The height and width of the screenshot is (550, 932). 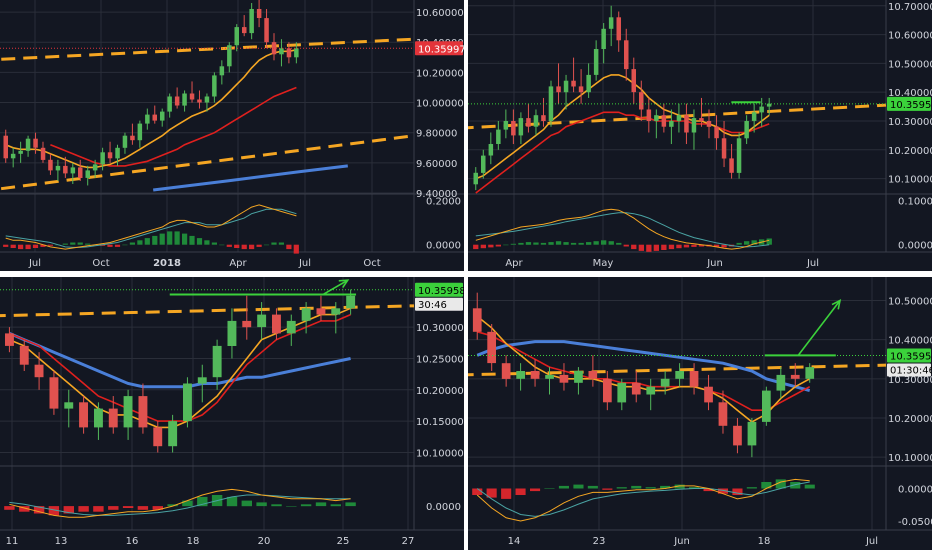 I want to click on price-tick-label: 10.50000, so click(x=910, y=64).